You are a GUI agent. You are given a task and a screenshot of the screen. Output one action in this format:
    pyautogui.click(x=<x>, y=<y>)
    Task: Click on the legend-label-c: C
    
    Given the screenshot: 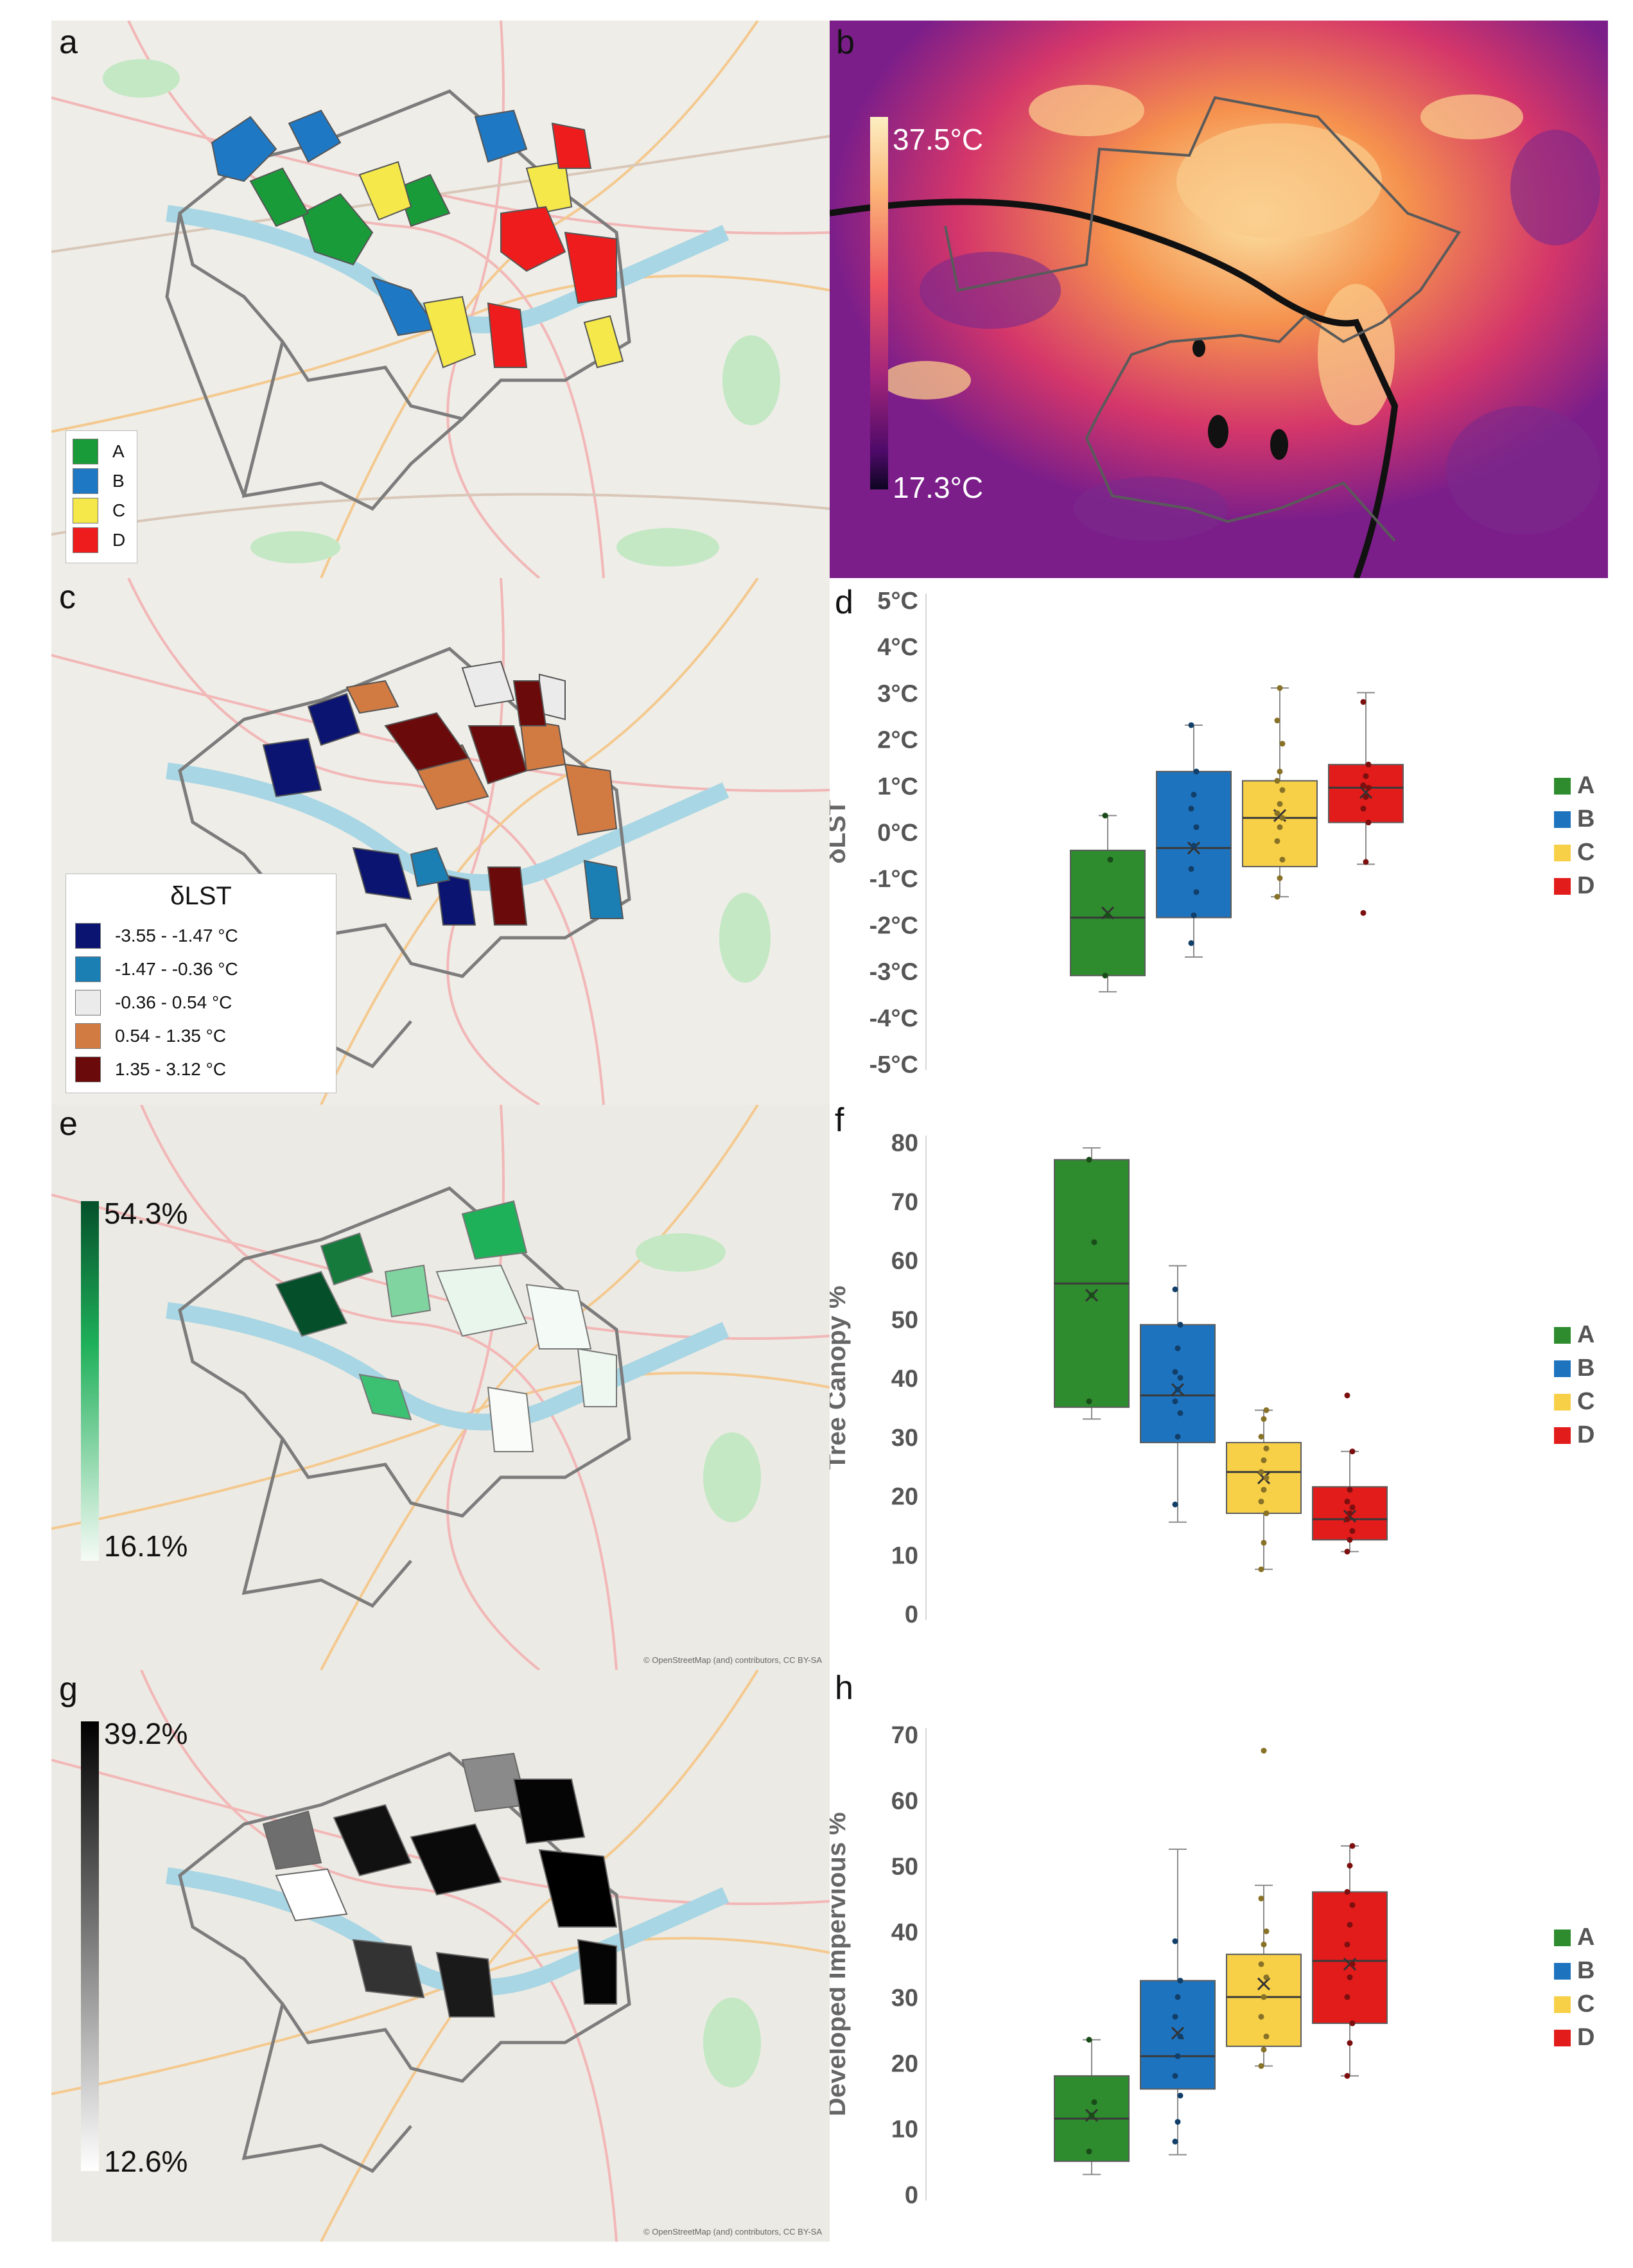 What is the action you would take?
    pyautogui.click(x=1586, y=853)
    